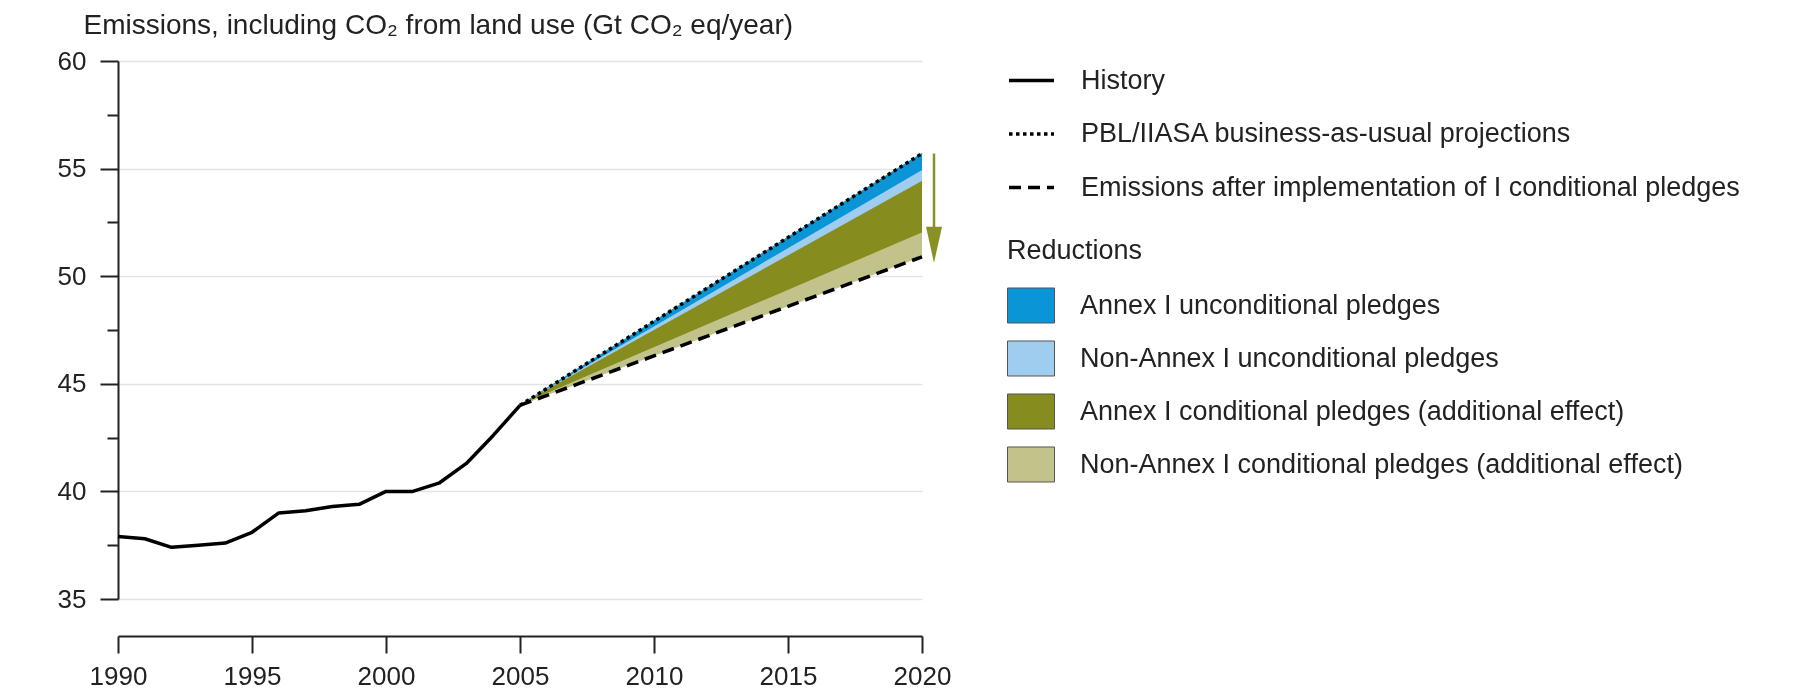  I want to click on legend-title: Reductions, so click(1075, 249).